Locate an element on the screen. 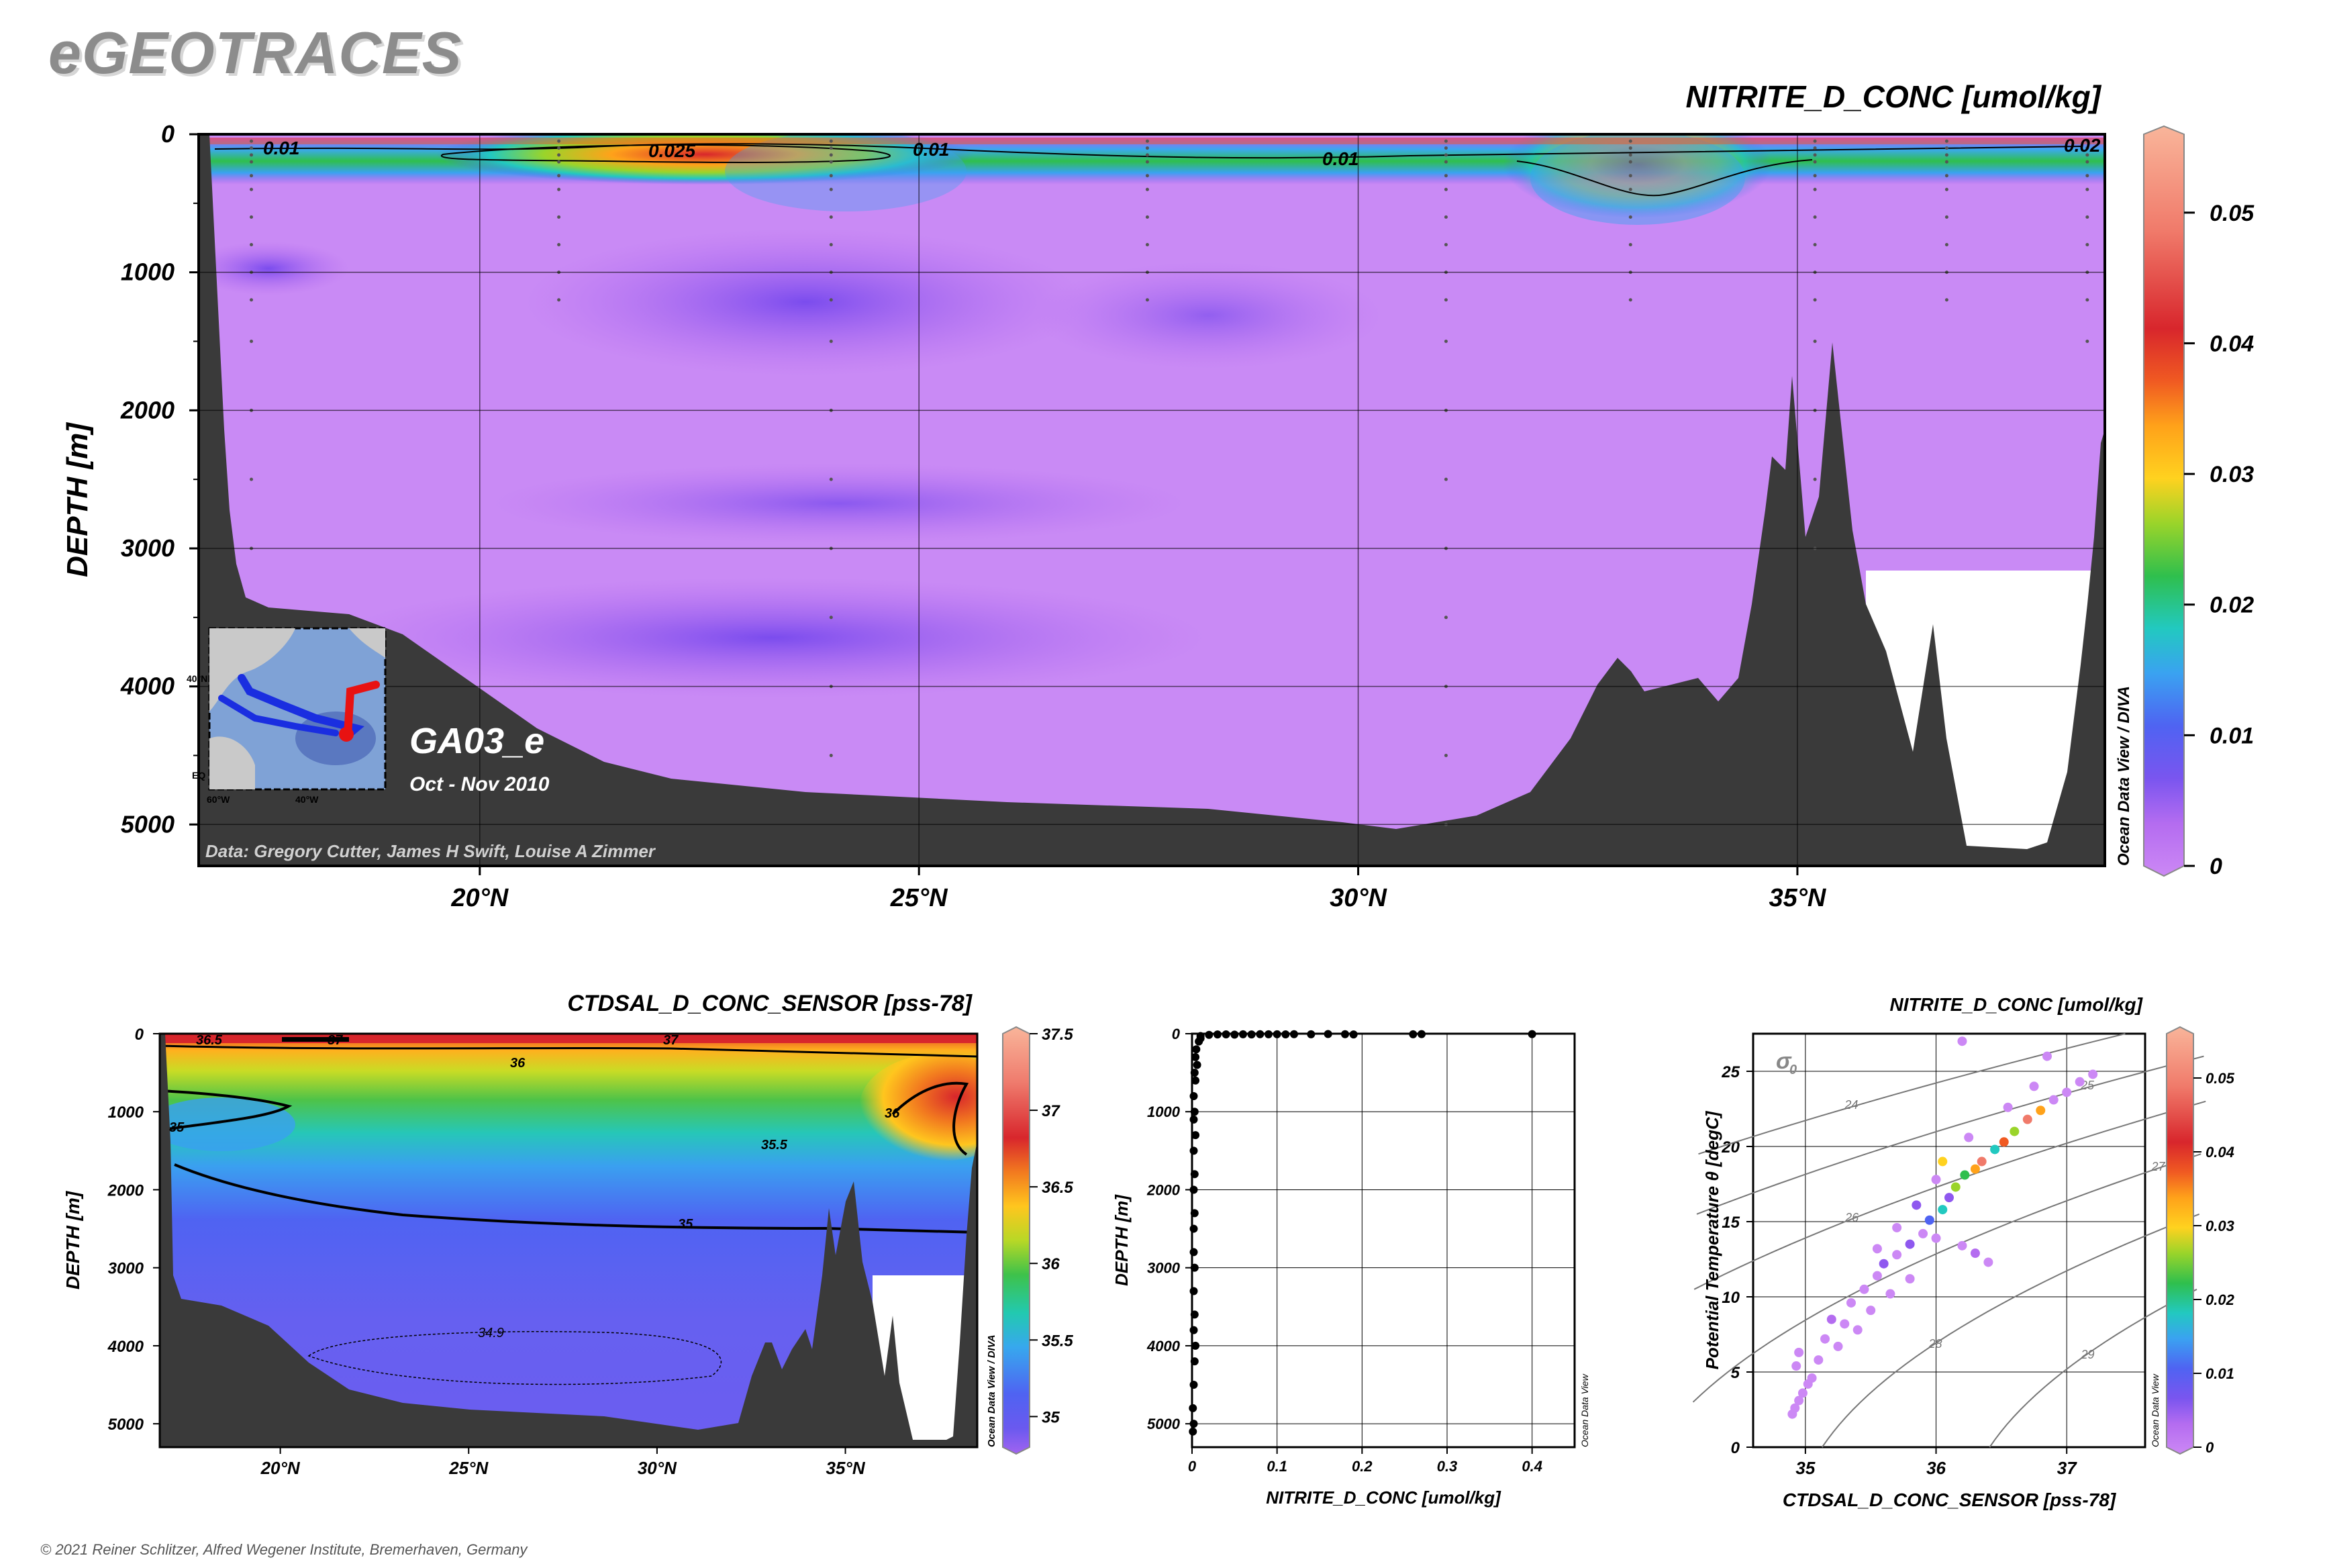 The height and width of the screenshot is (1568, 2327). x-tick-label: 30°N is located at coordinates (1358, 898).